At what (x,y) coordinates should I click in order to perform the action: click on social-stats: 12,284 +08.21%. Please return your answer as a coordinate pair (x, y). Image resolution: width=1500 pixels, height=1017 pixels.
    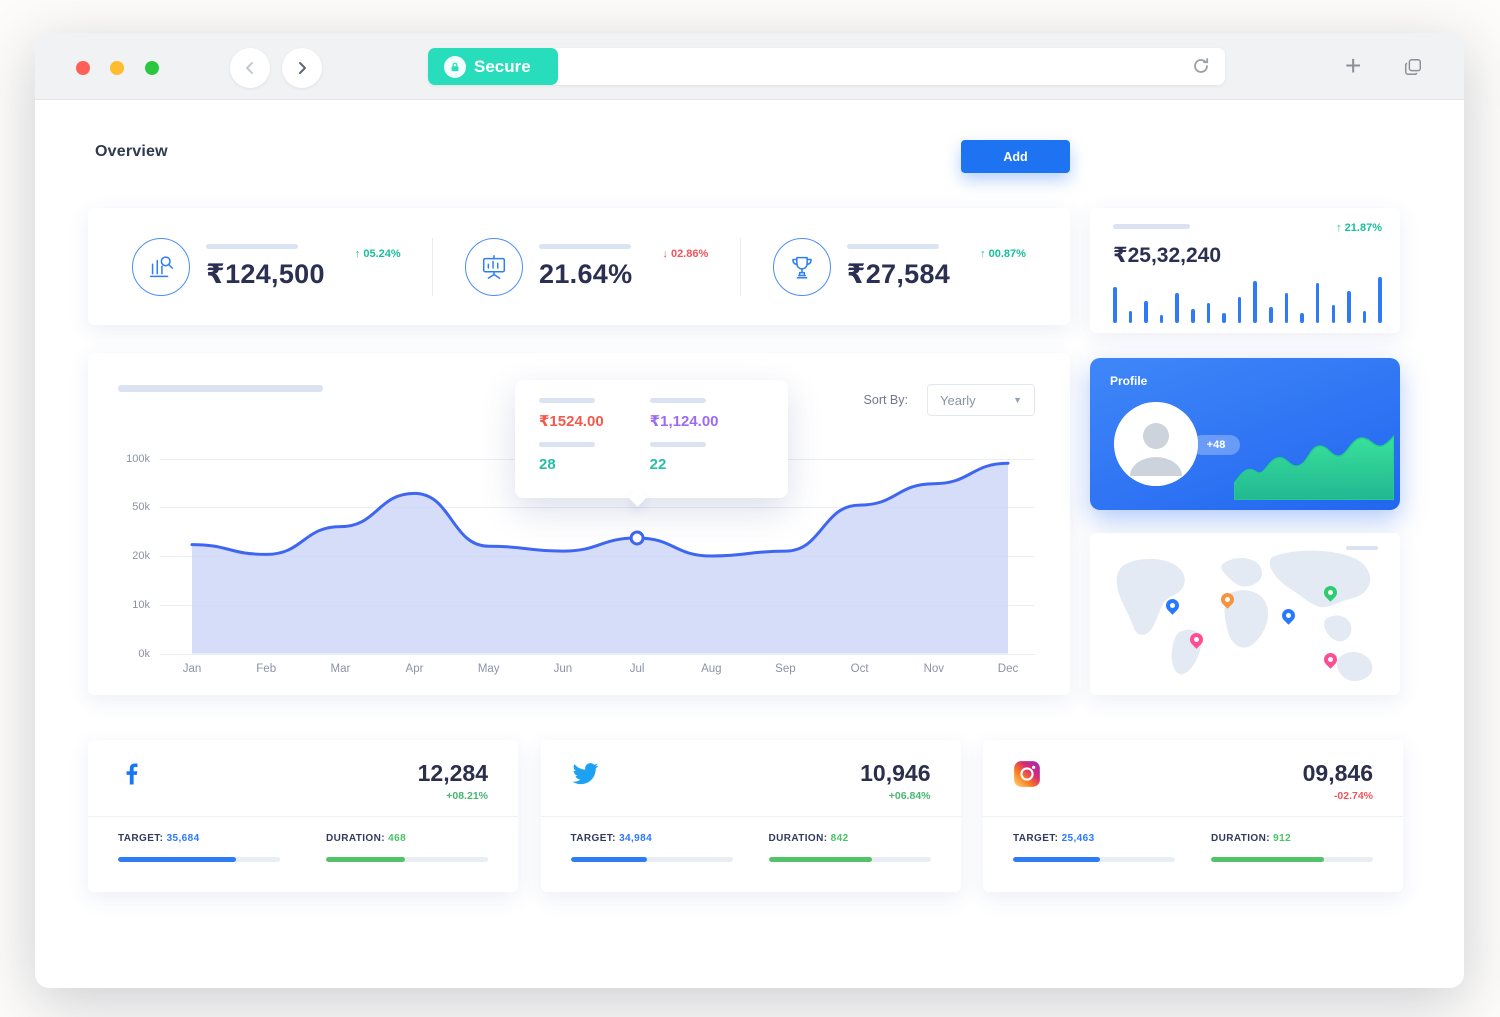
    Looking at the image, I should click on (453, 781).